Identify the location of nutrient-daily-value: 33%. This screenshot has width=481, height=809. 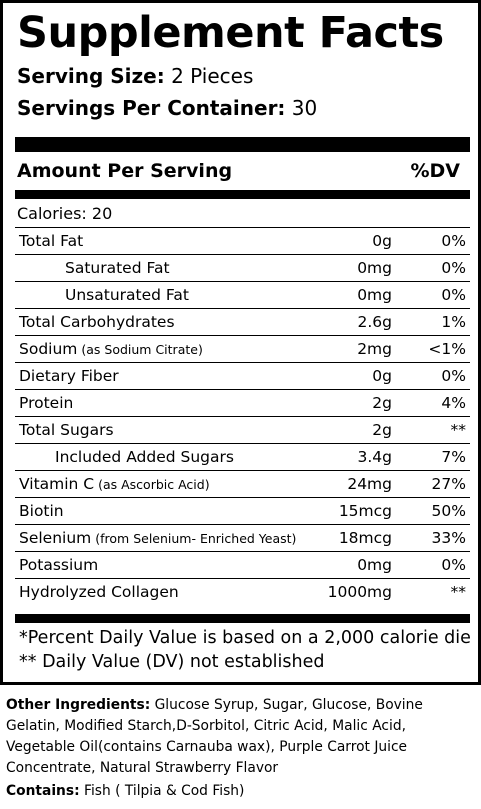
(448, 538).